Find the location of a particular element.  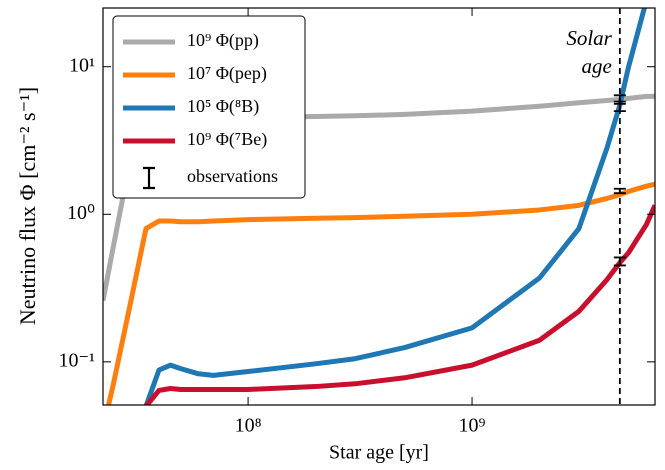

y-tick-label: 10¹ is located at coordinates (82, 65).